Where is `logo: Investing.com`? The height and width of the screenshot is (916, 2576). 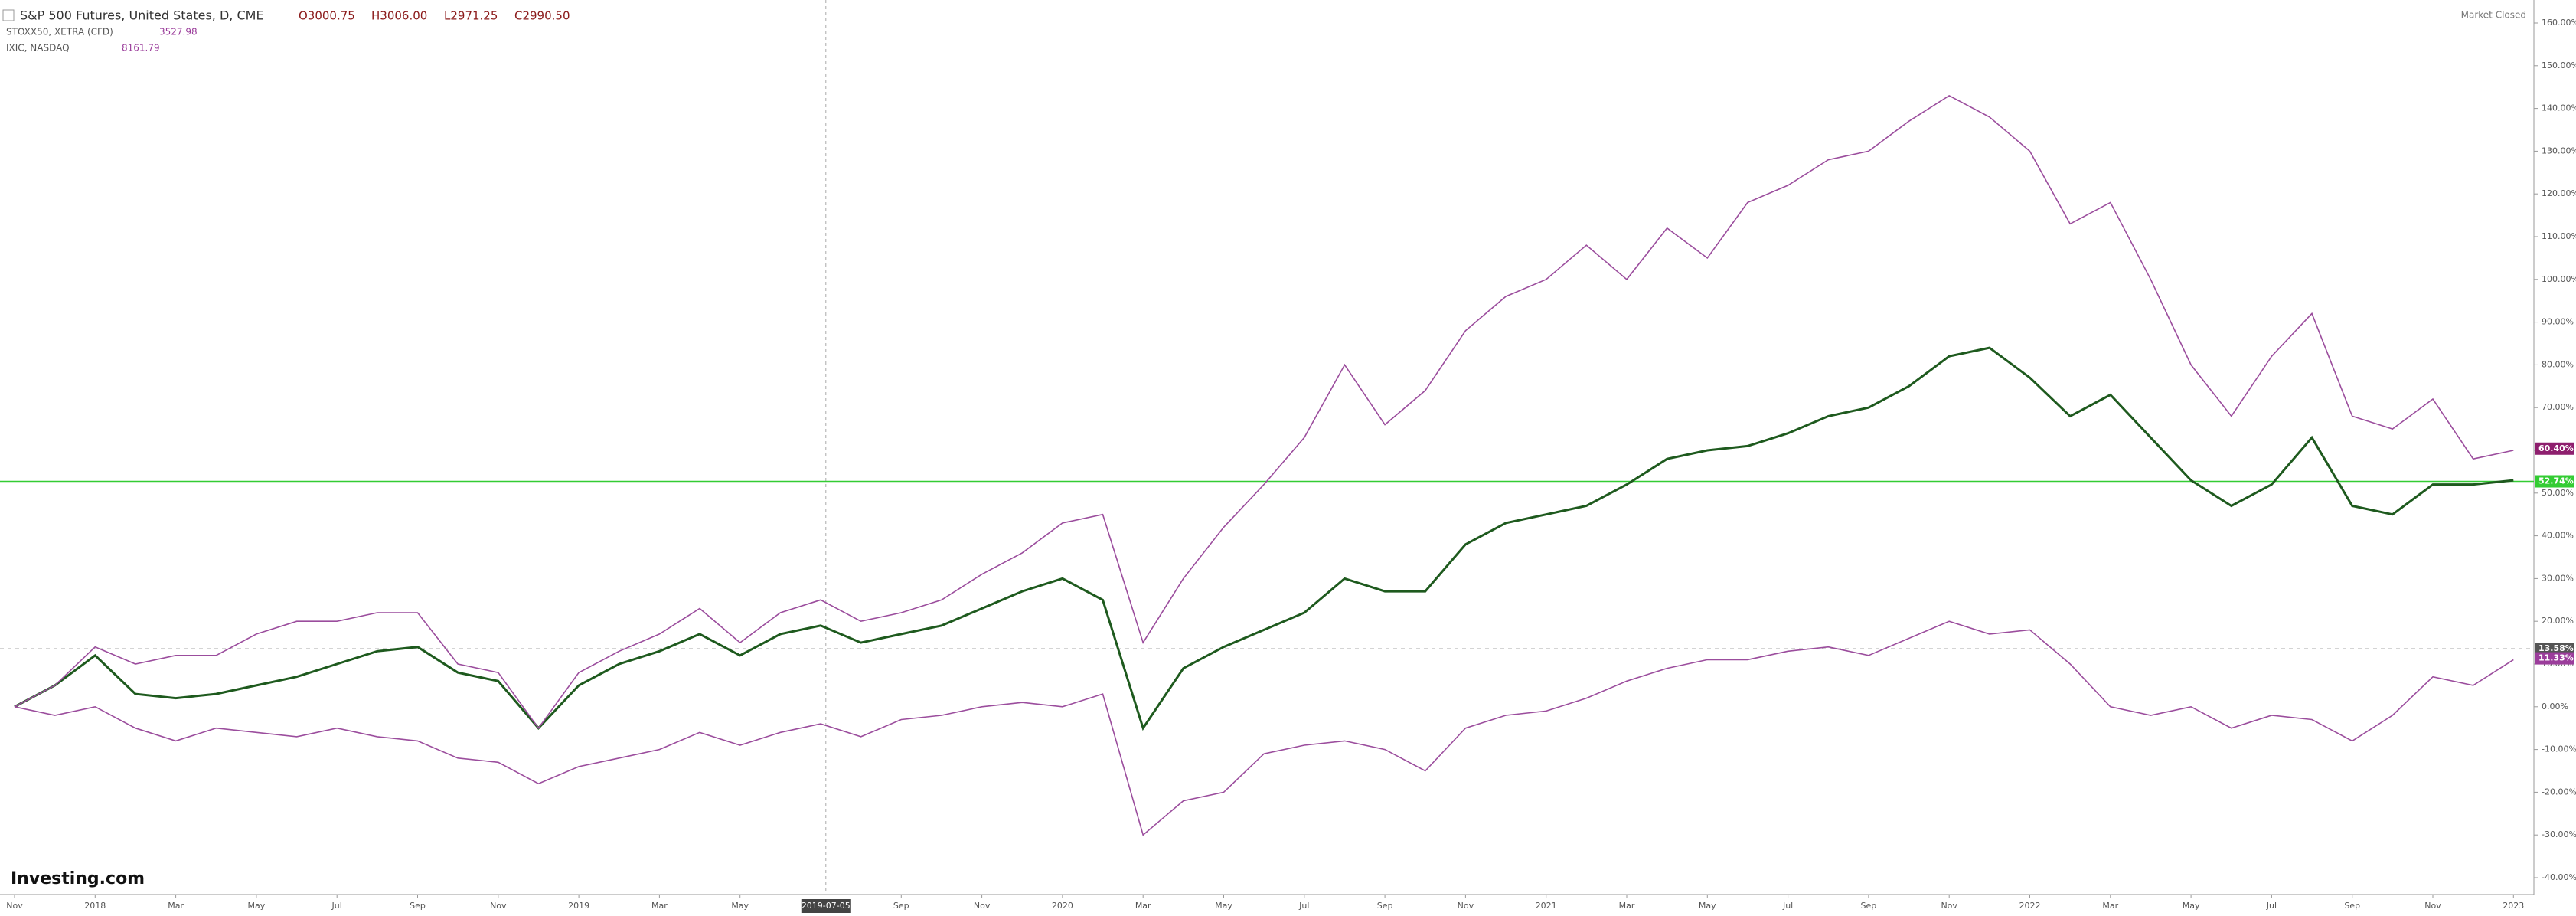 logo: Investing.com is located at coordinates (78, 879).